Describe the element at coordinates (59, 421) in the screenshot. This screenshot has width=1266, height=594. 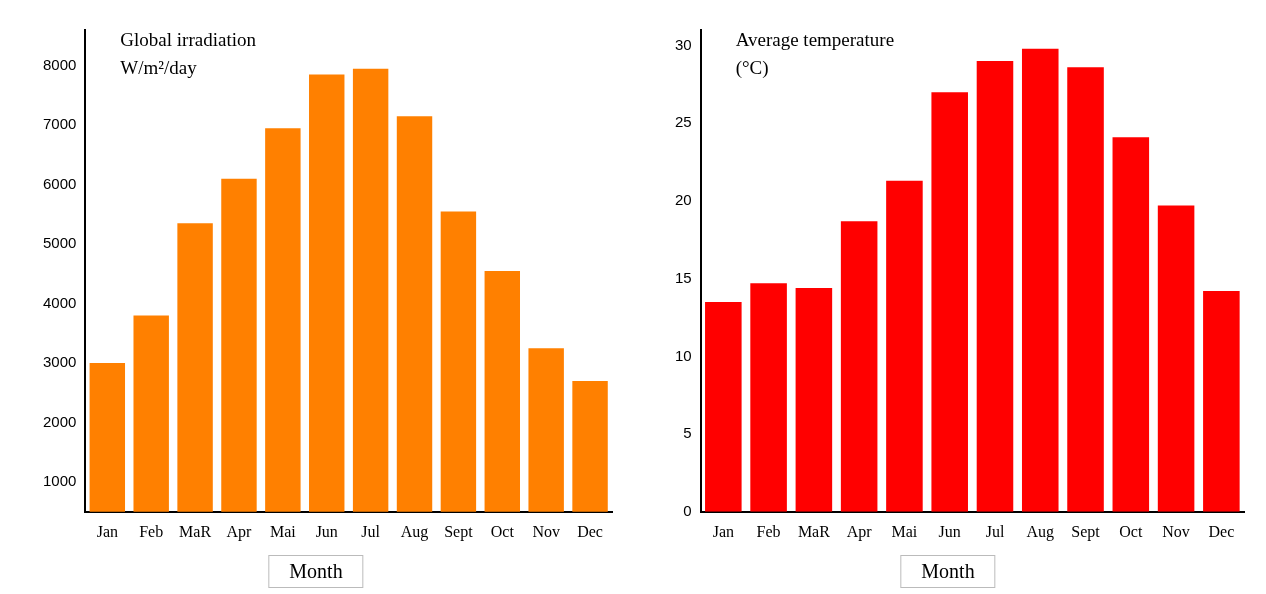
I see `y-tick-label: 2000` at that location.